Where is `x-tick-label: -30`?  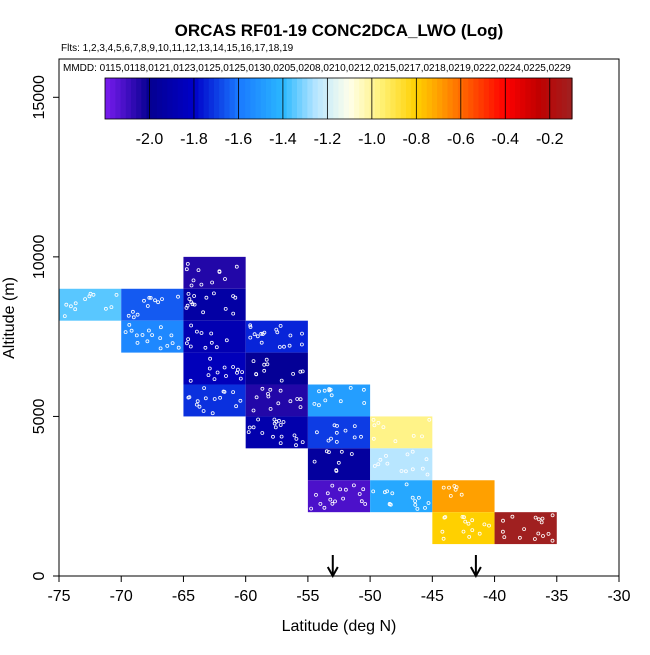 x-tick-label: -30 is located at coordinates (618, 596).